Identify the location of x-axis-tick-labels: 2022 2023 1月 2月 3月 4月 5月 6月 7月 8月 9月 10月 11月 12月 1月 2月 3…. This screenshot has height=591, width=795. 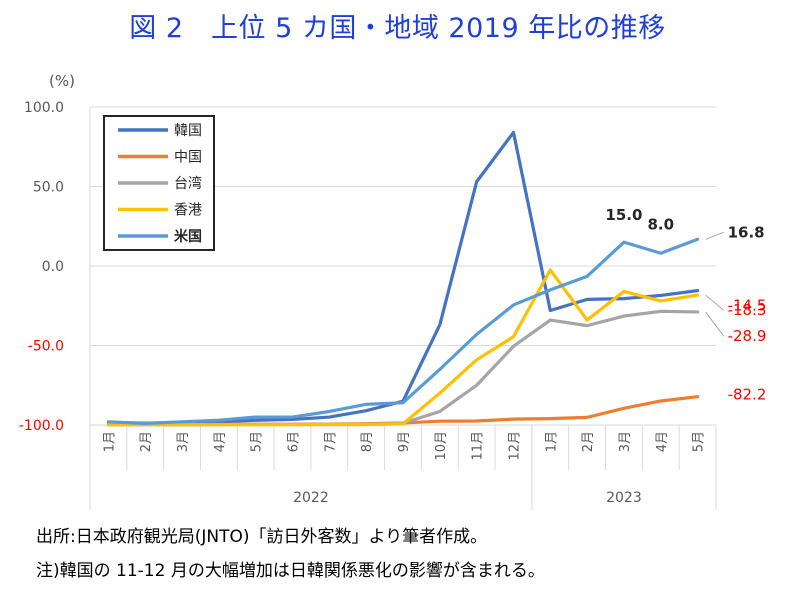
(404, 468).